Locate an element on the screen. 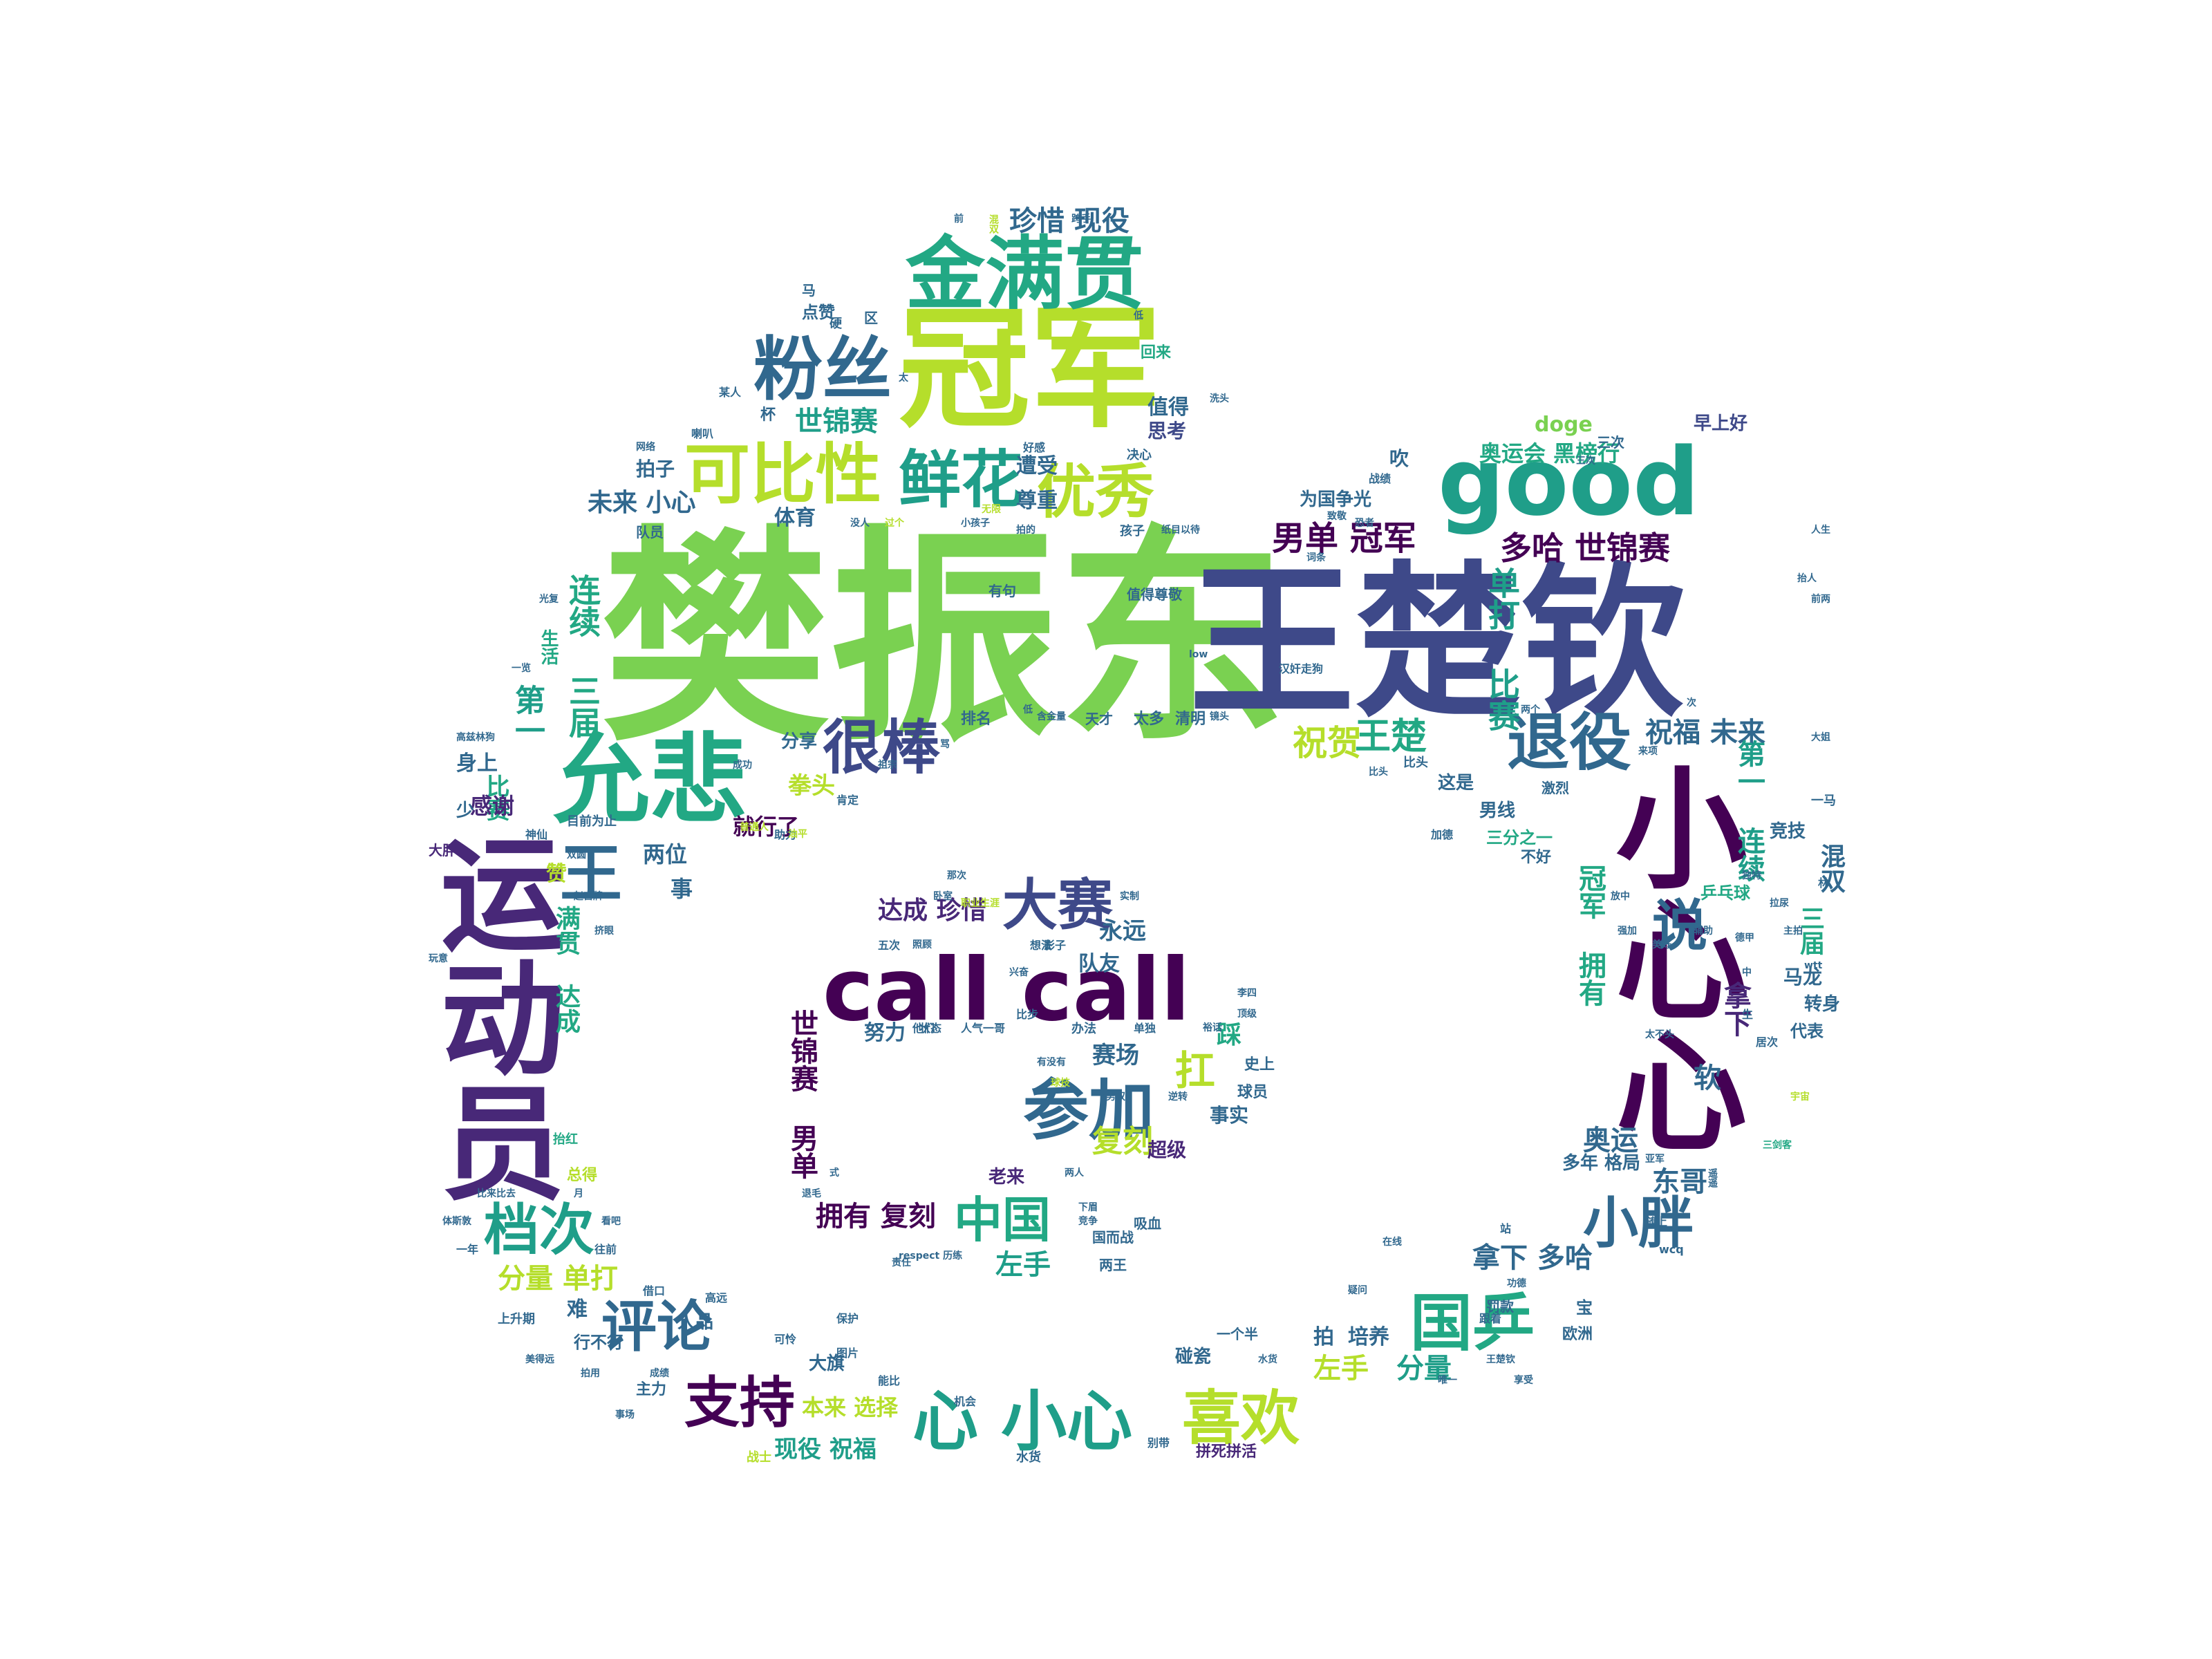 The image size is (2212, 1659). cloud-word: 大赛 is located at coordinates (1057, 905).